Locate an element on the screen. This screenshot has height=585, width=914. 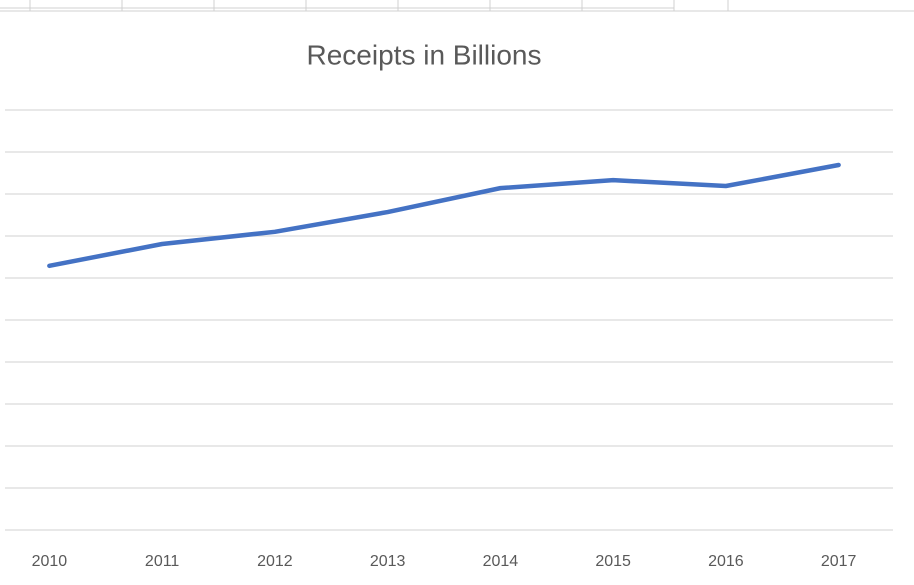
x-tick-label: 2012 is located at coordinates (275, 561).